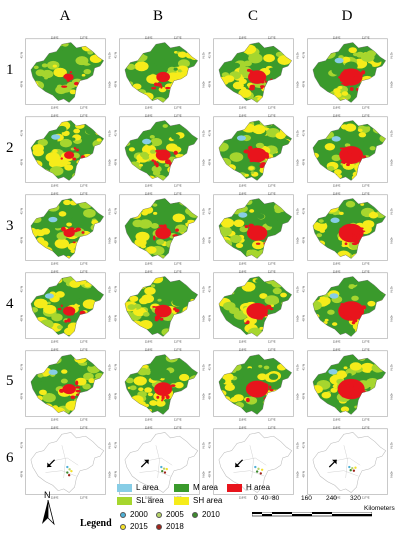  What do you see at coordinates (258, 469) in the screenshot?
I see `centroid-2005` at bounding box center [258, 469].